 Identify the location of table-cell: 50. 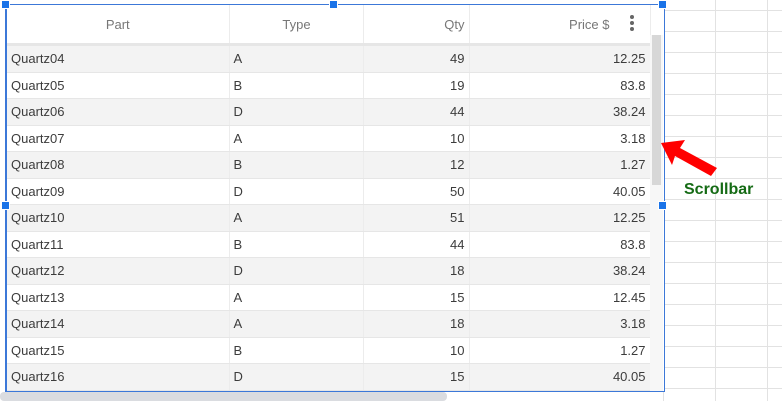
(416, 191).